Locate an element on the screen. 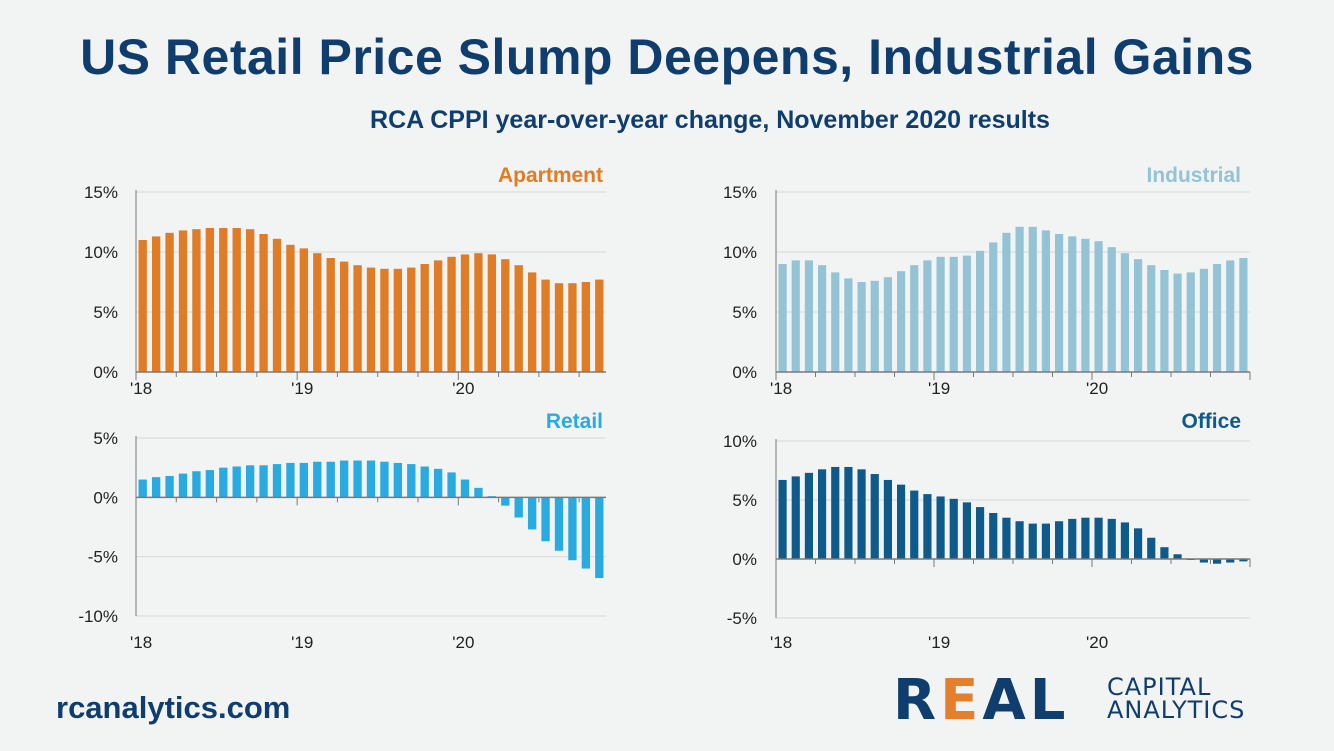  logo-real-text: REAL is located at coordinates (981, 700).